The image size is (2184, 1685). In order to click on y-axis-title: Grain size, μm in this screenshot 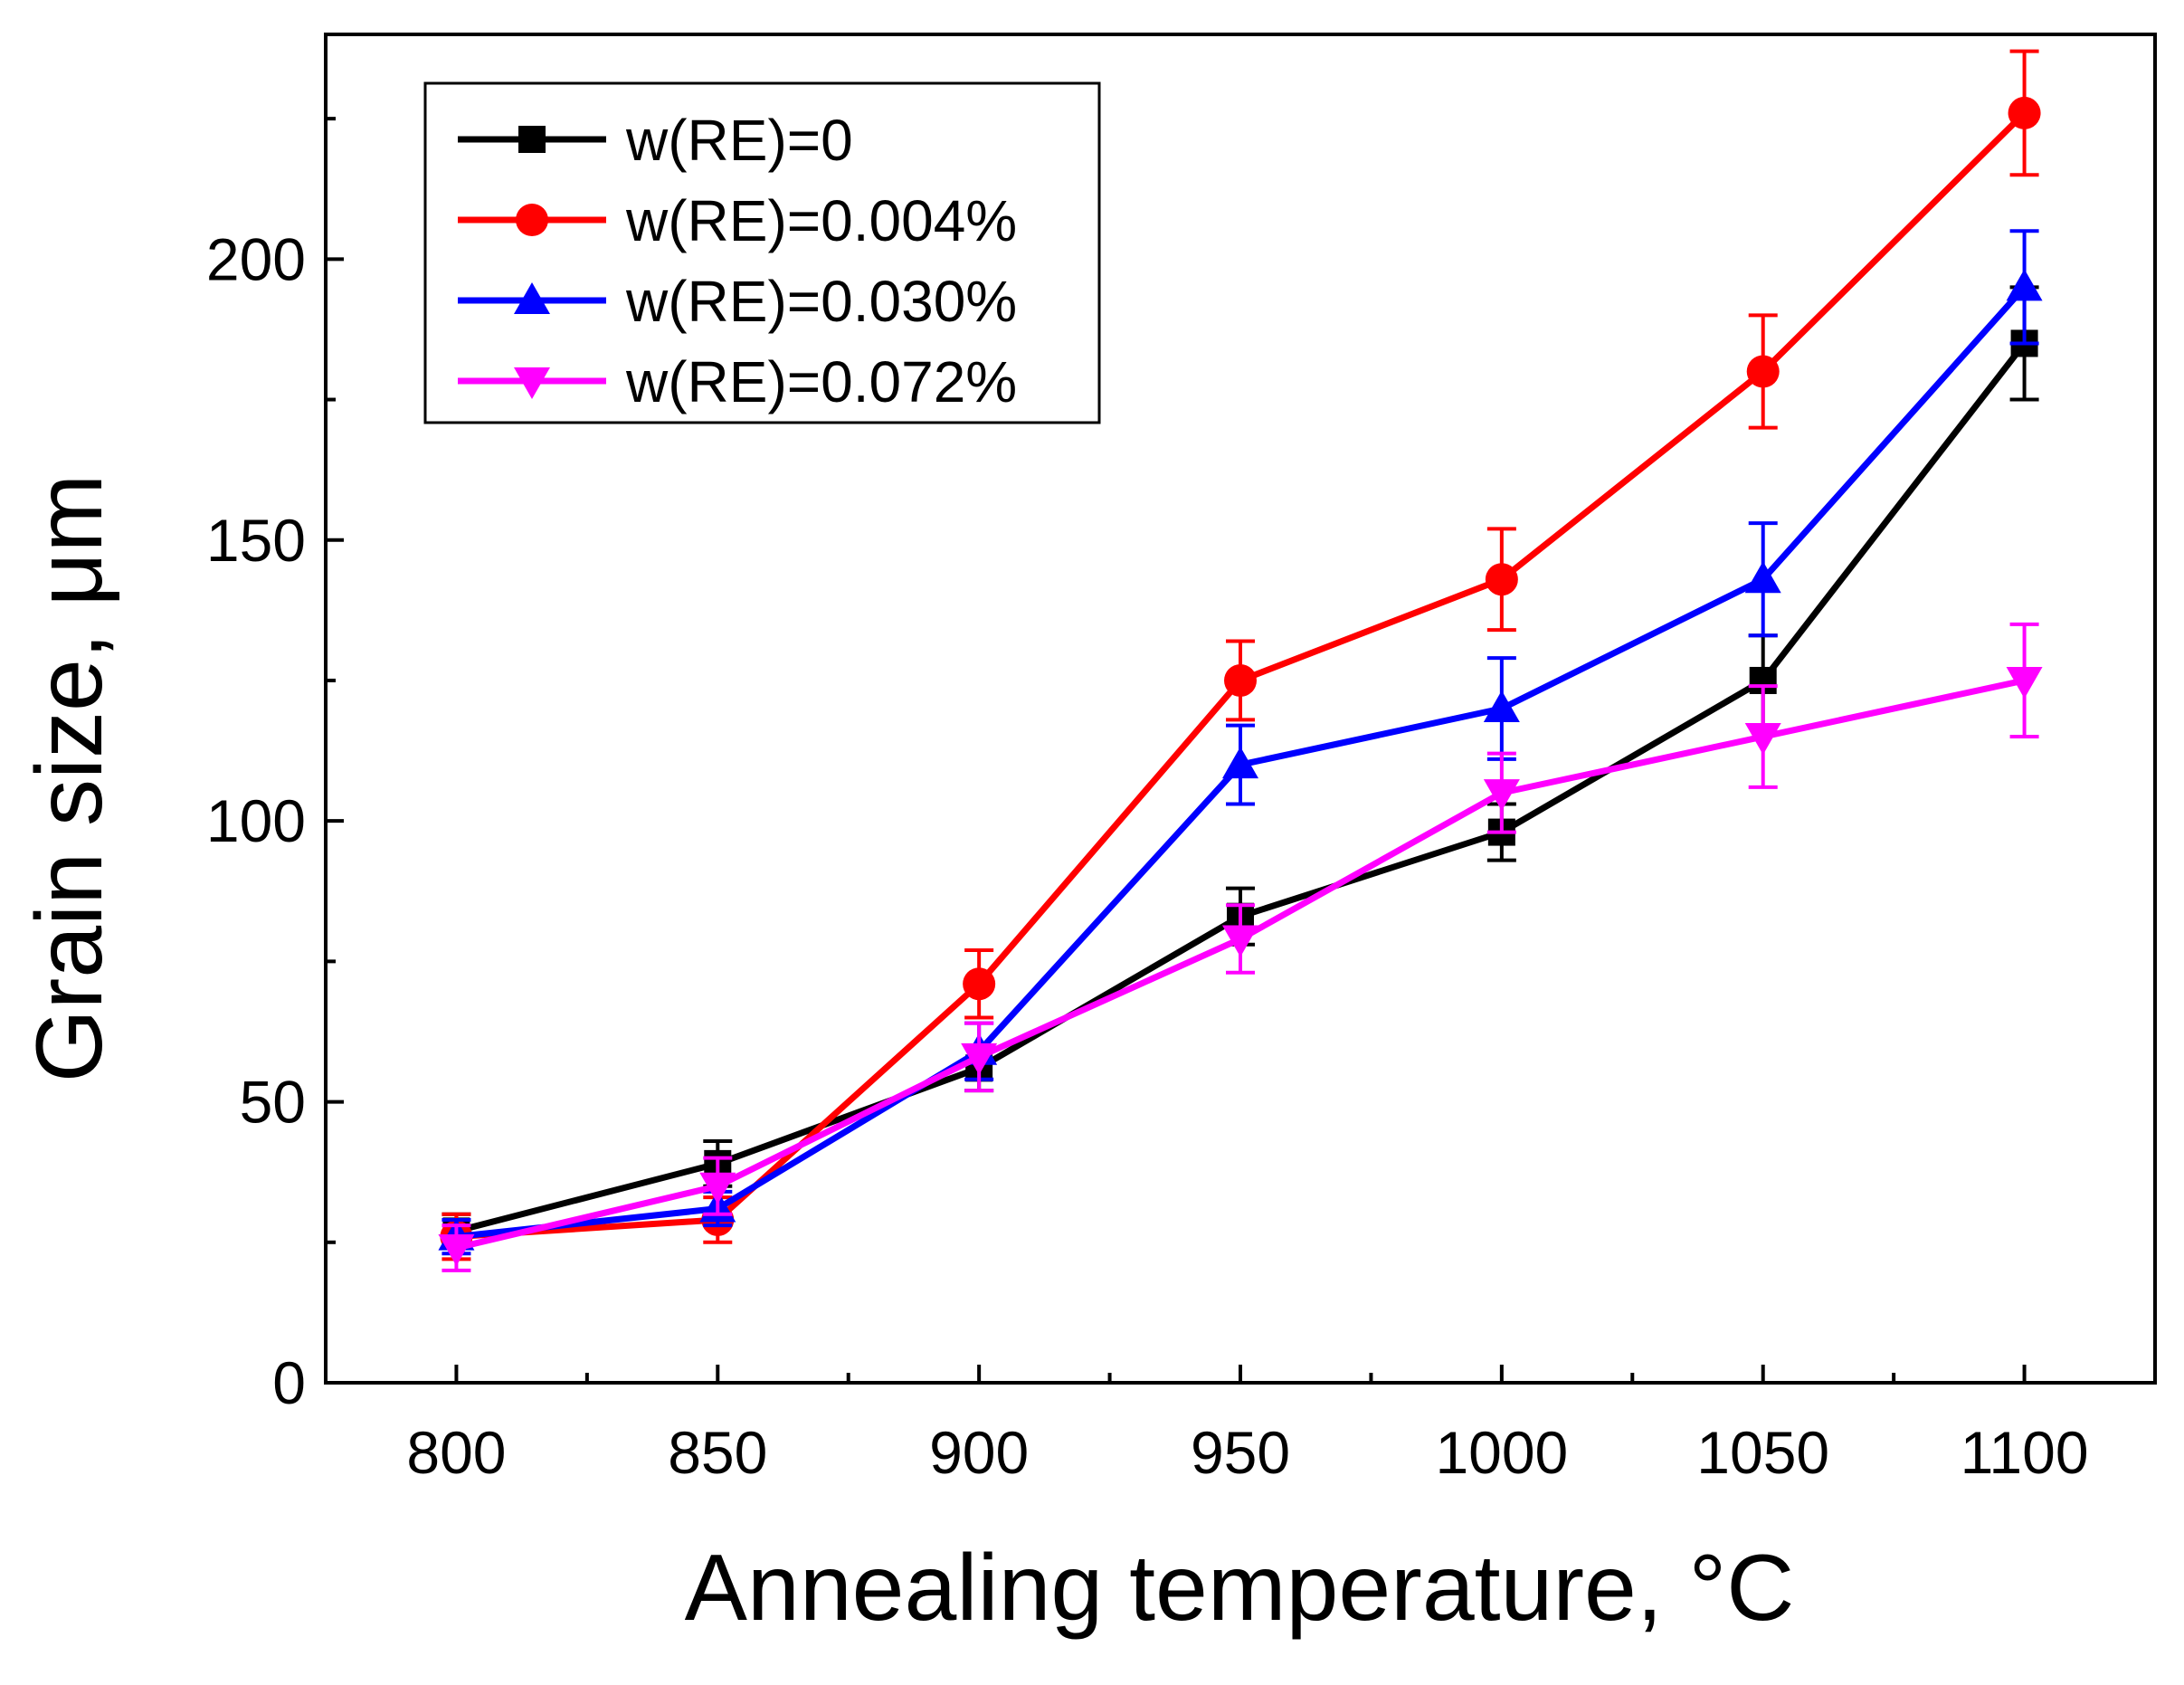, I will do `click(69, 778)`.